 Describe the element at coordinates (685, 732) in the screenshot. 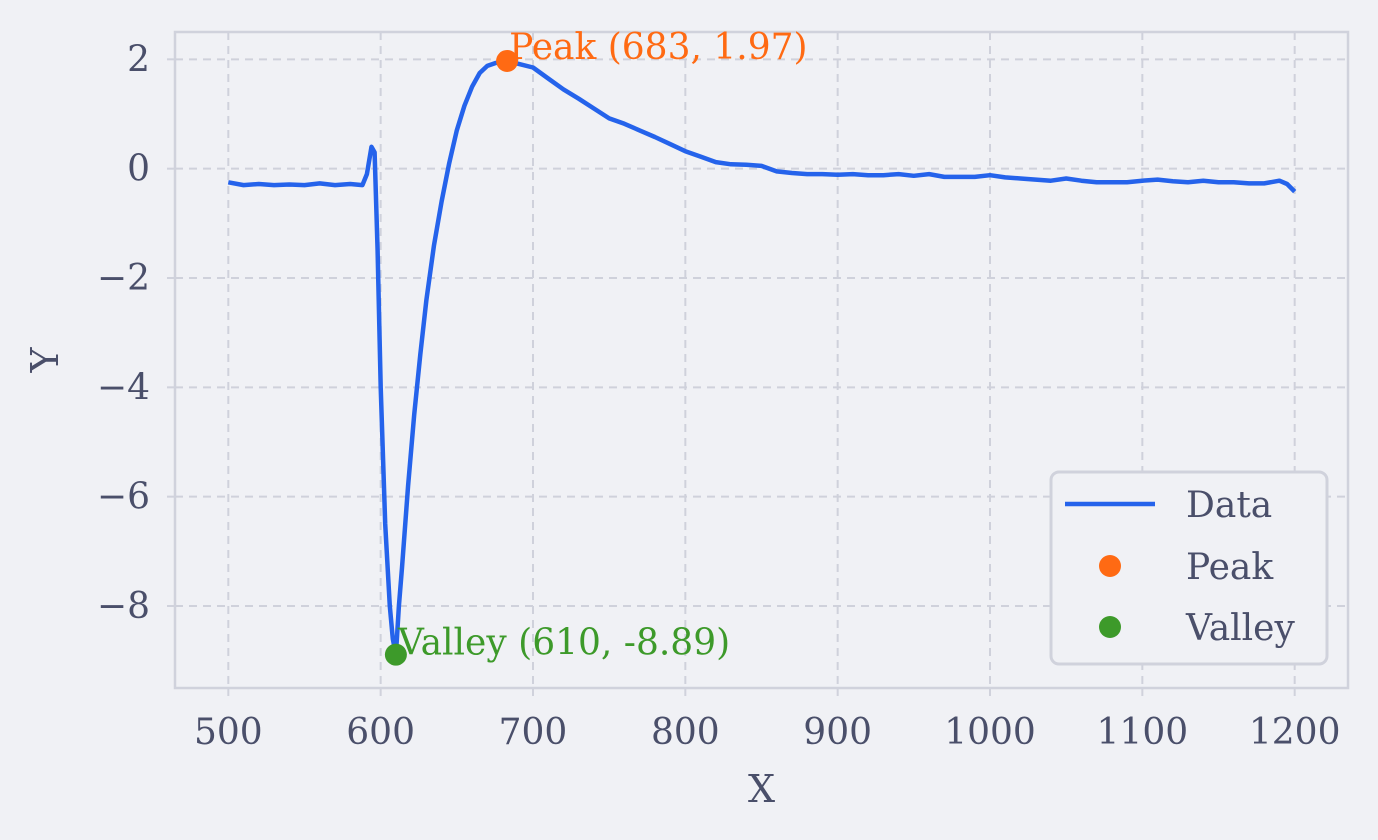

I see `x-tick-label: 800` at that location.